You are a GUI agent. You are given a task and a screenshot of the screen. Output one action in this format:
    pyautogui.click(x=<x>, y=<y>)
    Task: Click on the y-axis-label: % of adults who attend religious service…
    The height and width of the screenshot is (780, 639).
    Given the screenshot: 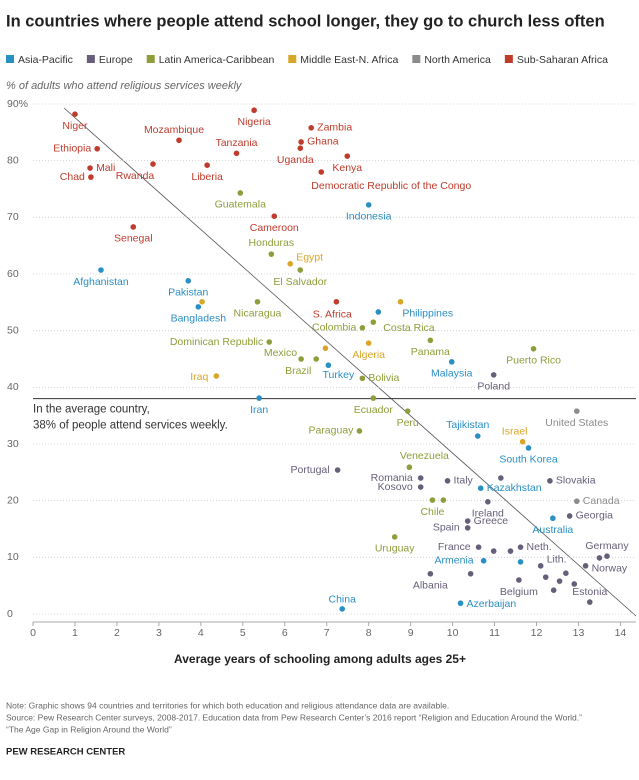 What is the action you would take?
    pyautogui.click(x=124, y=86)
    